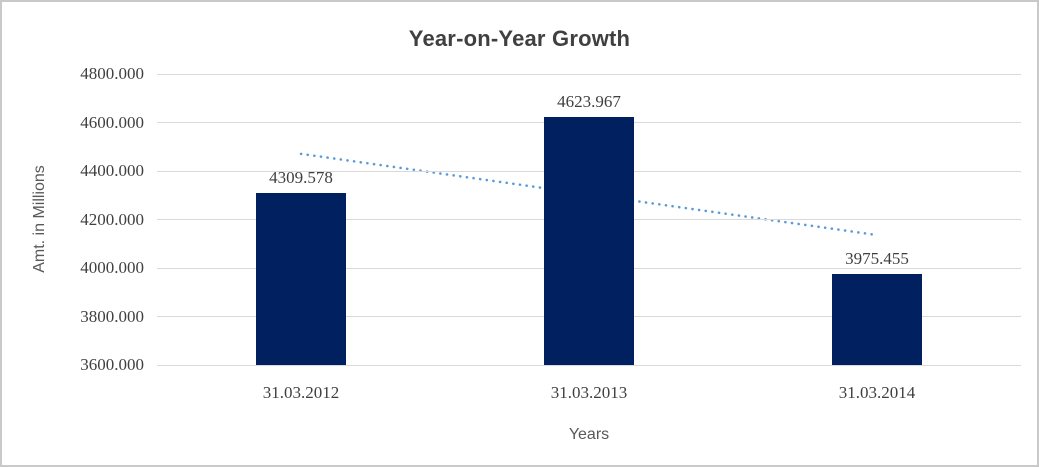  What do you see at coordinates (877, 319) in the screenshot?
I see `bar-31.03.2014` at bounding box center [877, 319].